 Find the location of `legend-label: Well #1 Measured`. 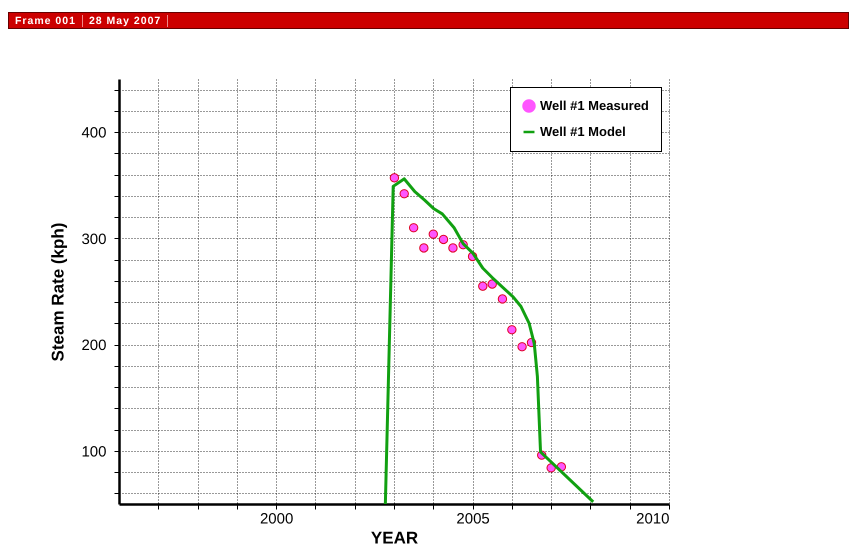

legend-label: Well #1 Measured is located at coordinates (594, 105).